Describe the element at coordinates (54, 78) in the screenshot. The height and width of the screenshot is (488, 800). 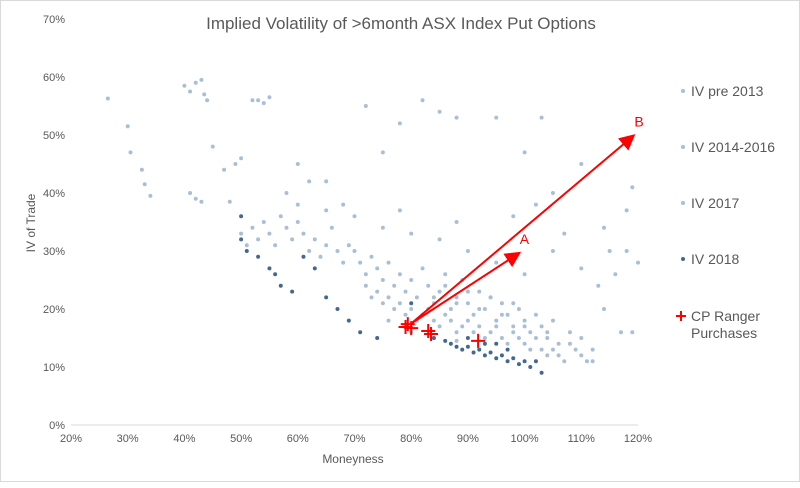
I see `y-tick-label: 60%` at that location.